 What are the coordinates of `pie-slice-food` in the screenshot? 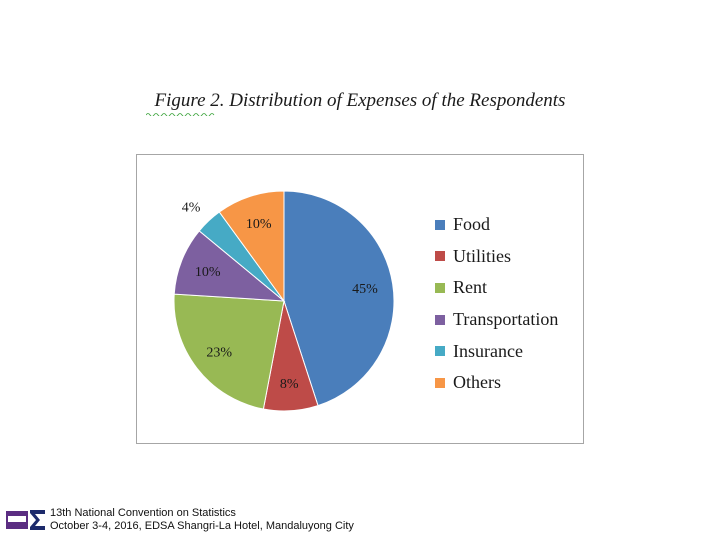 It's located at (339, 298).